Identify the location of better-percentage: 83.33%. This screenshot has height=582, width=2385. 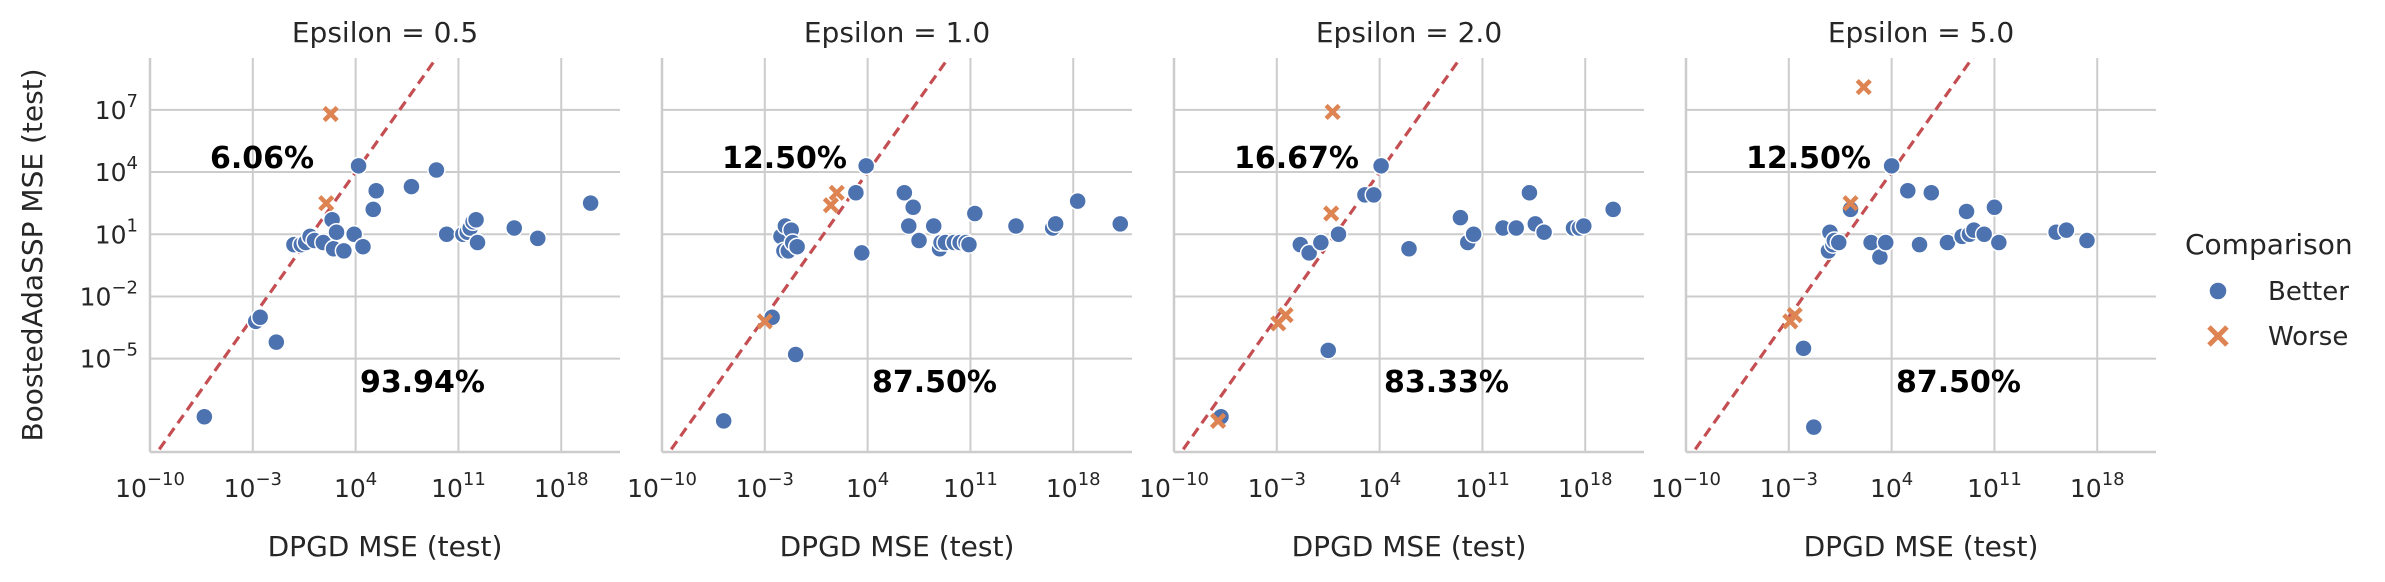
(1446, 382).